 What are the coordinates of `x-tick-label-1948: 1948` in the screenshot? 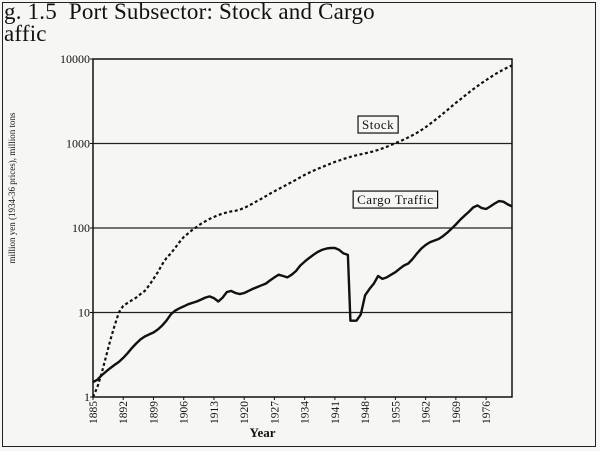 It's located at (366, 412).